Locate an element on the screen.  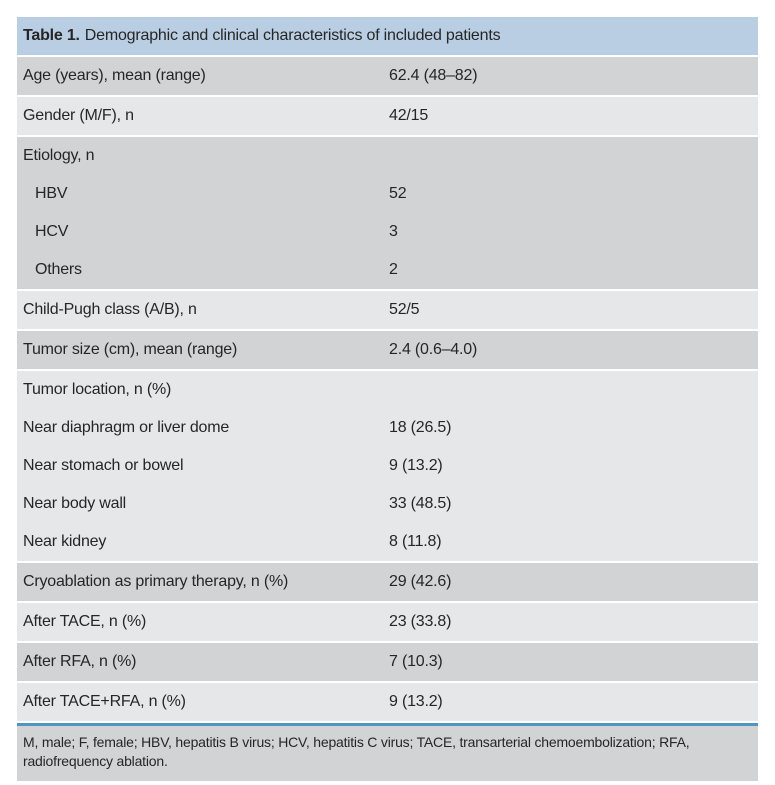
table-row: Near body wall 33 (48.5) is located at coordinates (387, 504).